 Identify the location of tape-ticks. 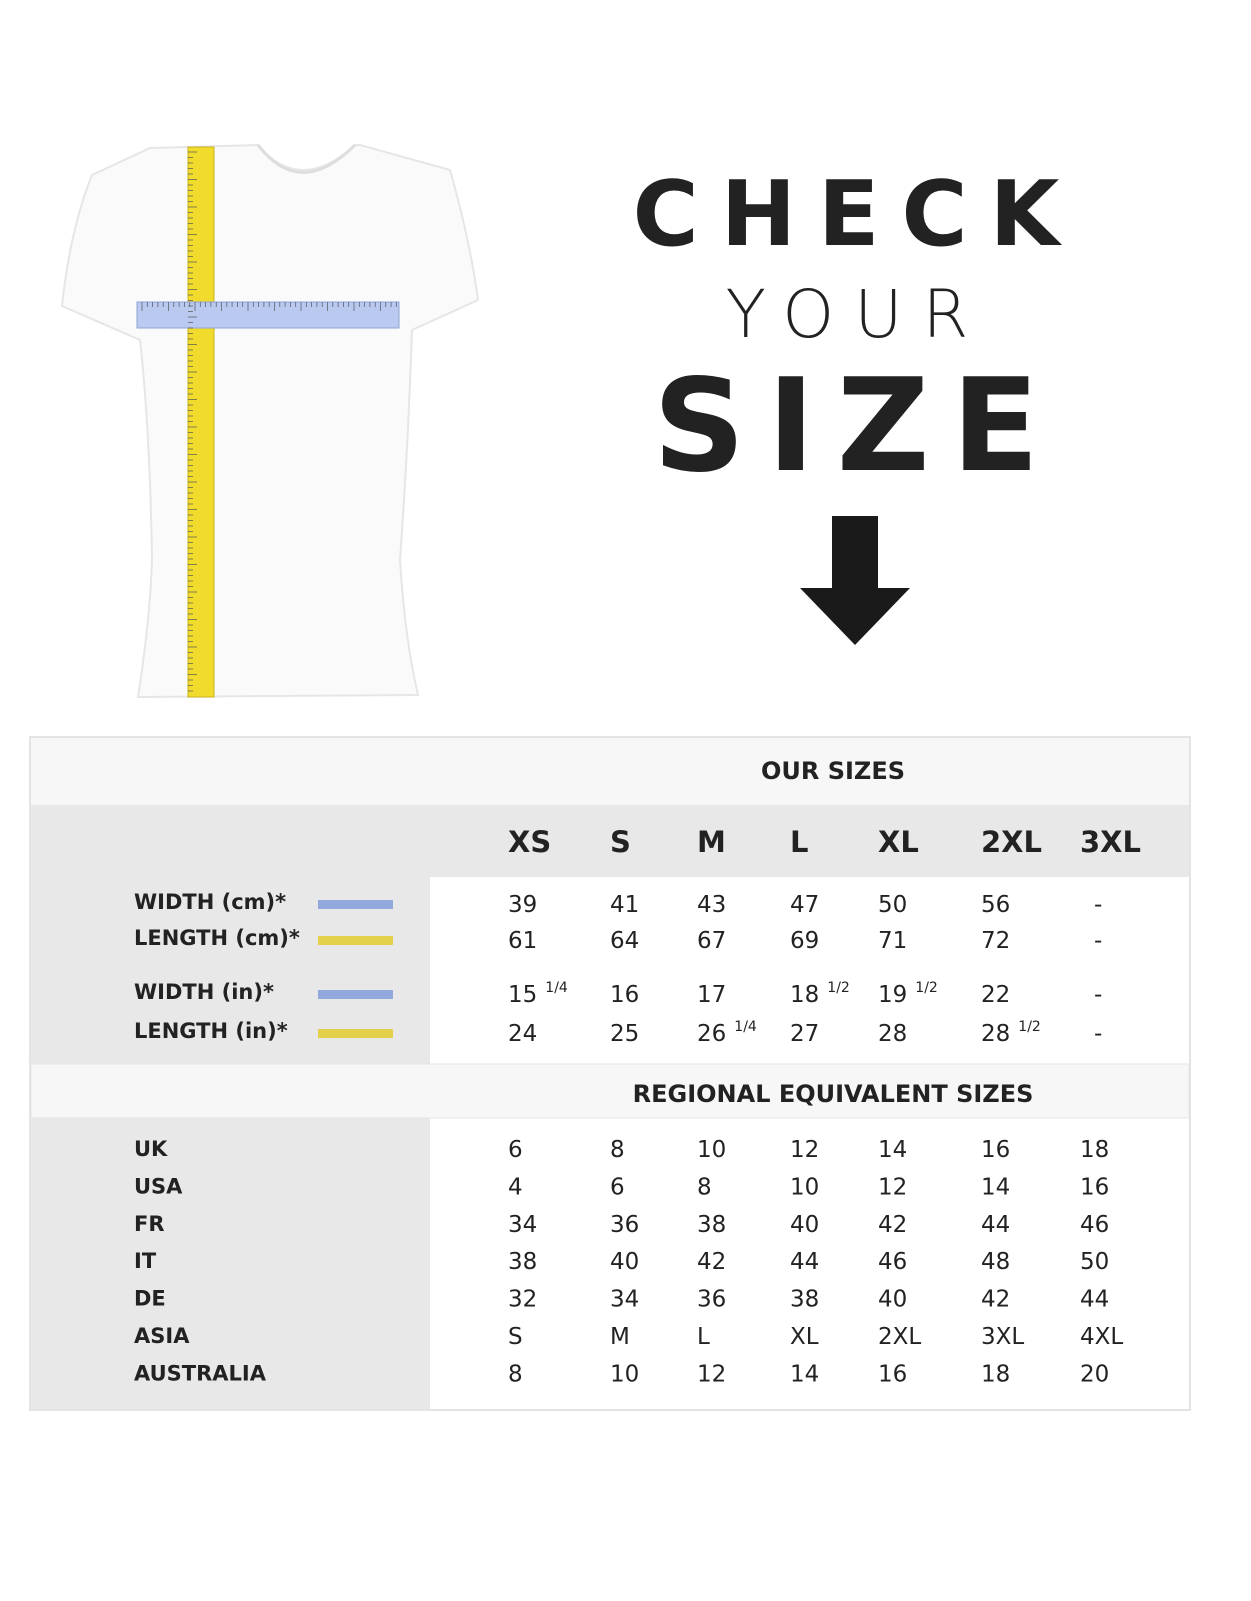
(269, 421).